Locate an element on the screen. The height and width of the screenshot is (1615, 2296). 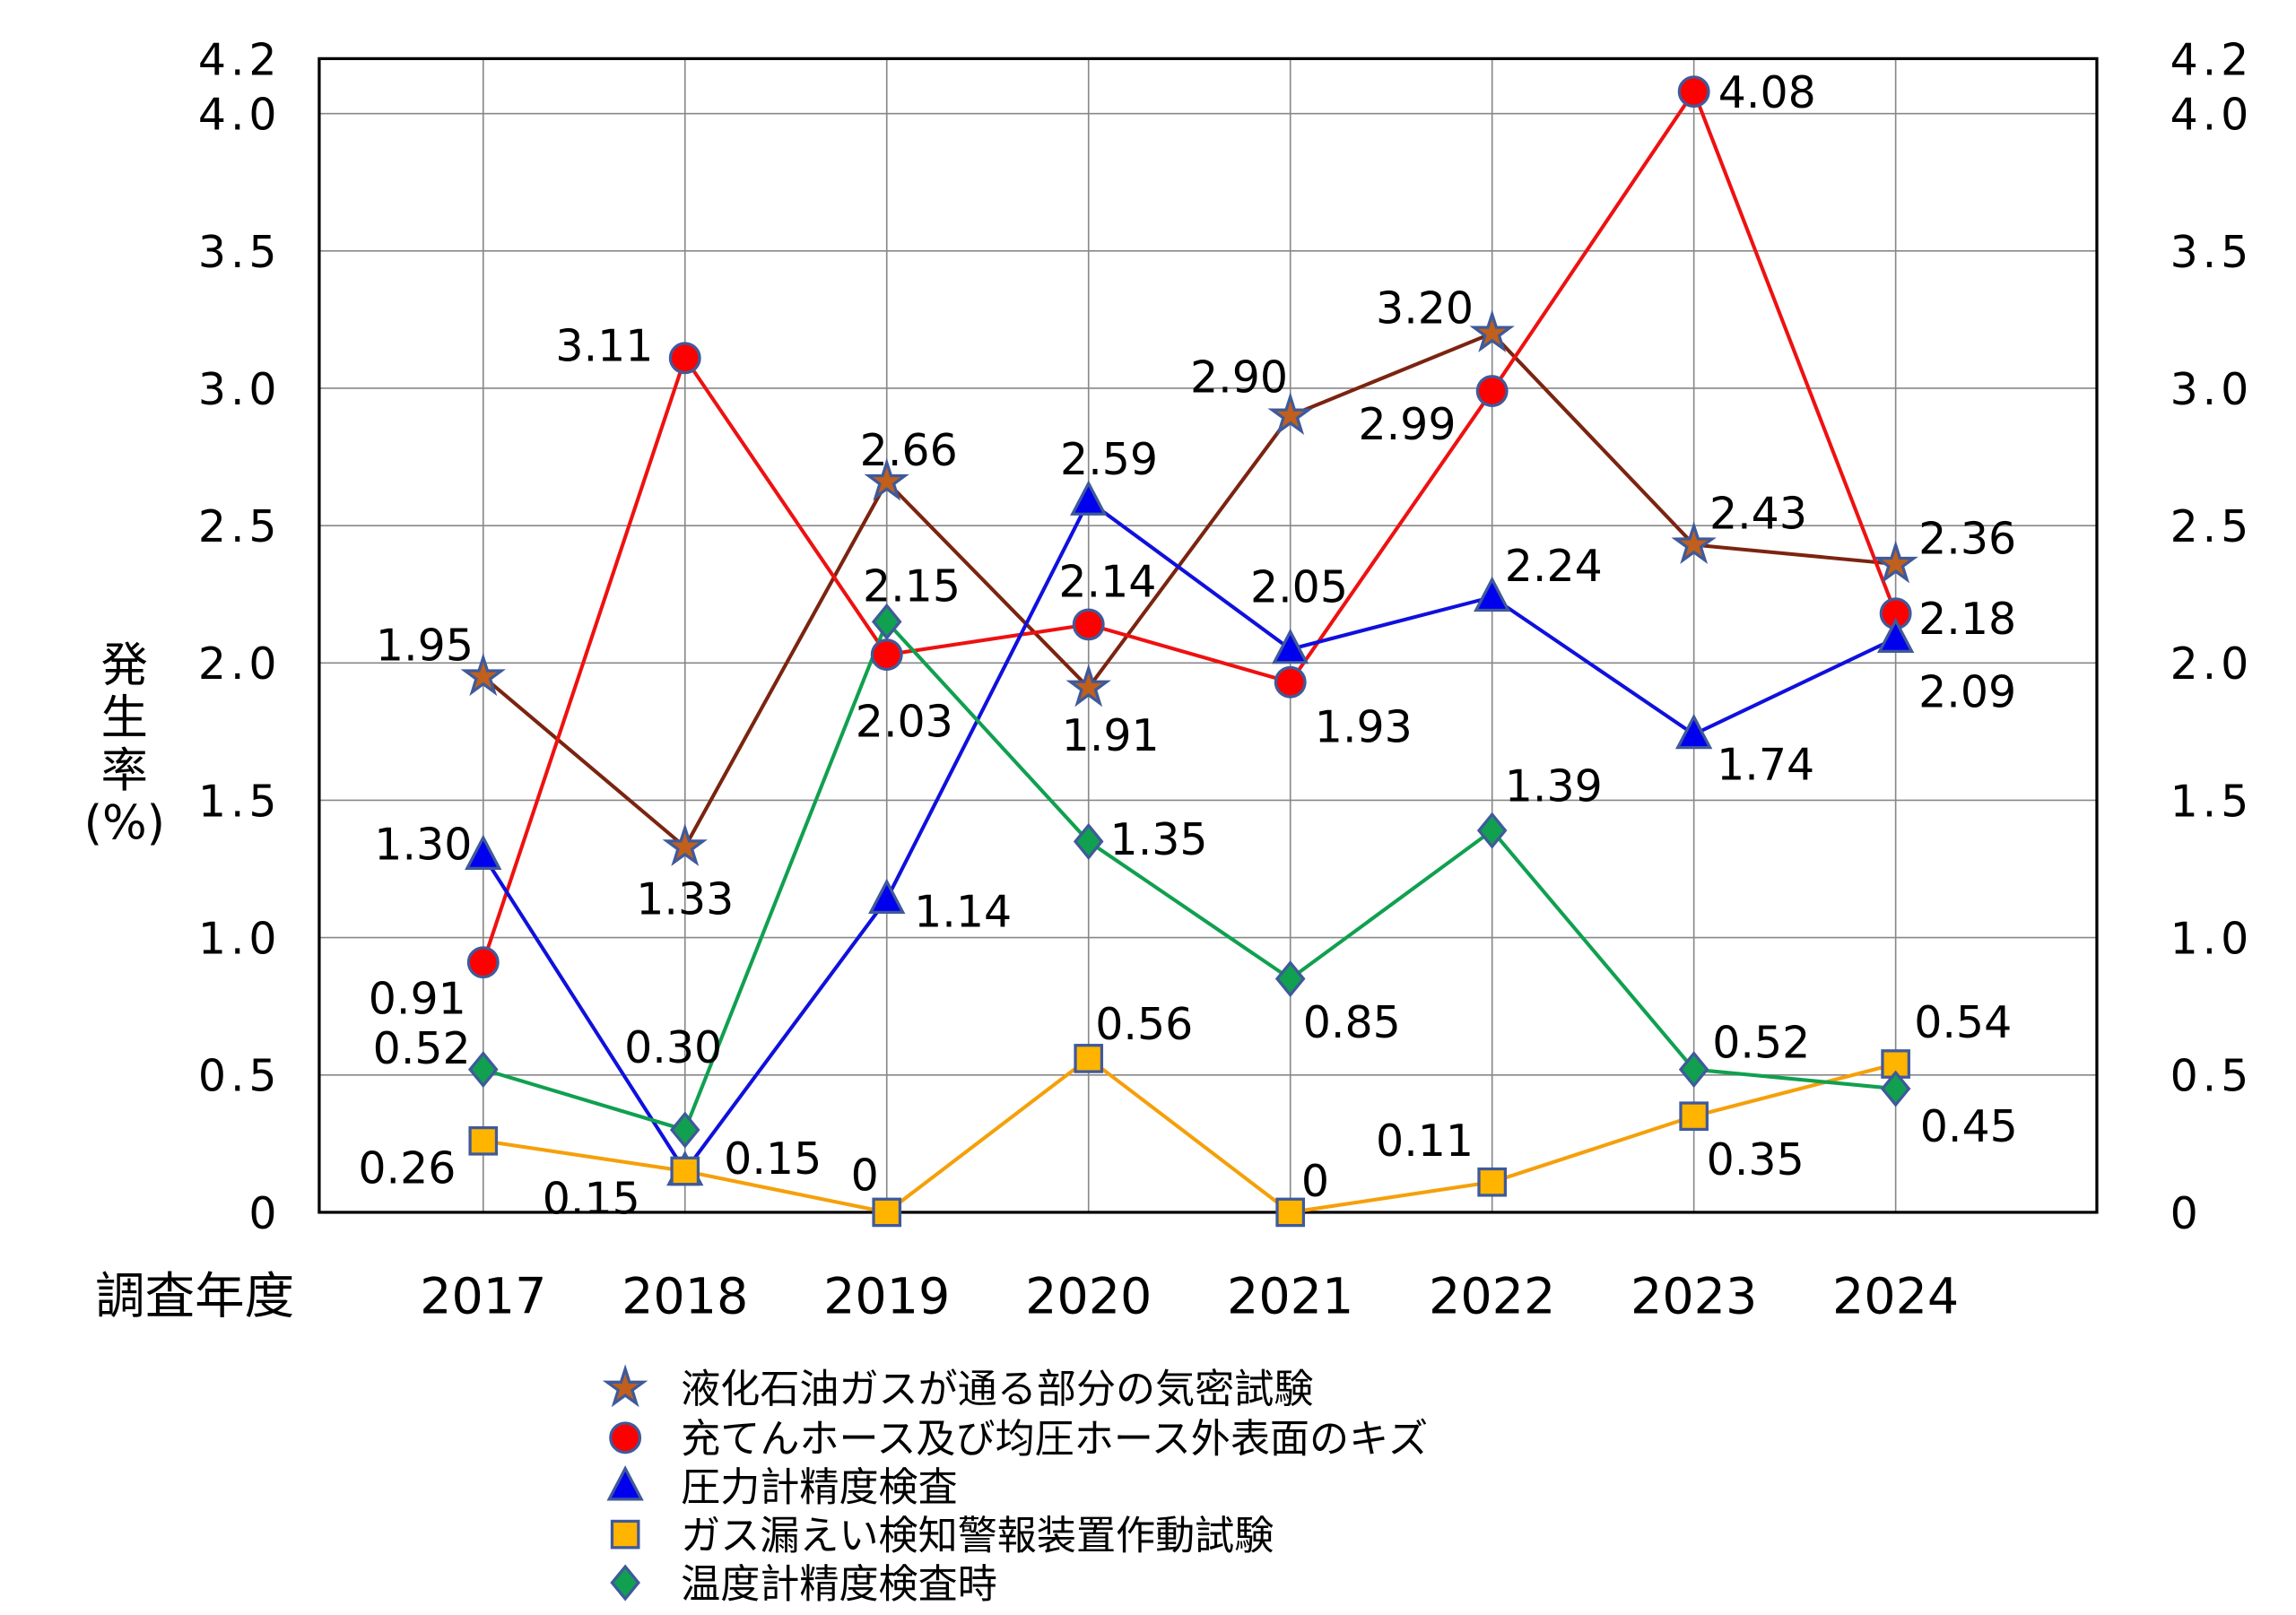
data-label: 1.35 is located at coordinates (1159, 839).